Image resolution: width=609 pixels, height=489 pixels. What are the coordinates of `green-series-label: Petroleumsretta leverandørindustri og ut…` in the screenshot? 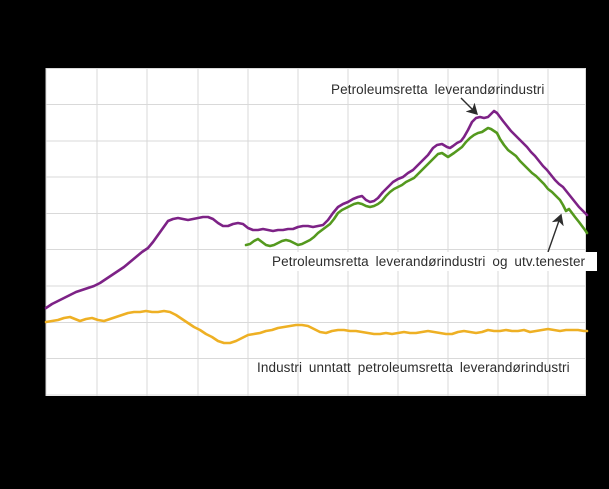 It's located at (432, 261).